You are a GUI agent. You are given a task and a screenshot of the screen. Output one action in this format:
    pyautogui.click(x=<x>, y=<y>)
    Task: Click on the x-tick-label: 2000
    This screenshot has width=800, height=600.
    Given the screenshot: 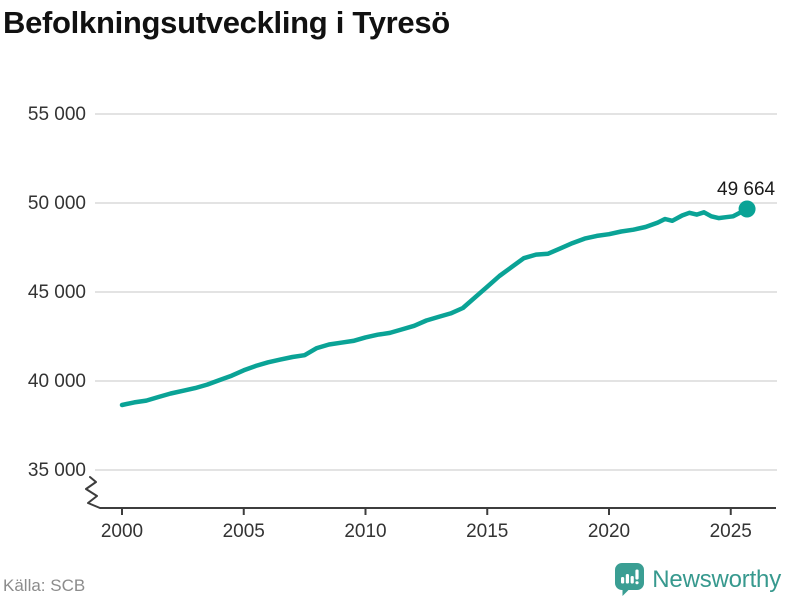 What is the action you would take?
    pyautogui.click(x=122, y=531)
    